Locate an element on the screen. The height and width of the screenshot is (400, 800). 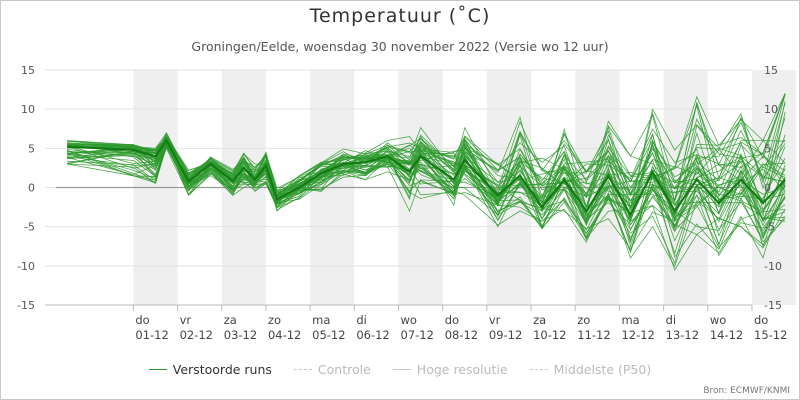
x-tick-date: 10-12 is located at coordinates (549, 335).